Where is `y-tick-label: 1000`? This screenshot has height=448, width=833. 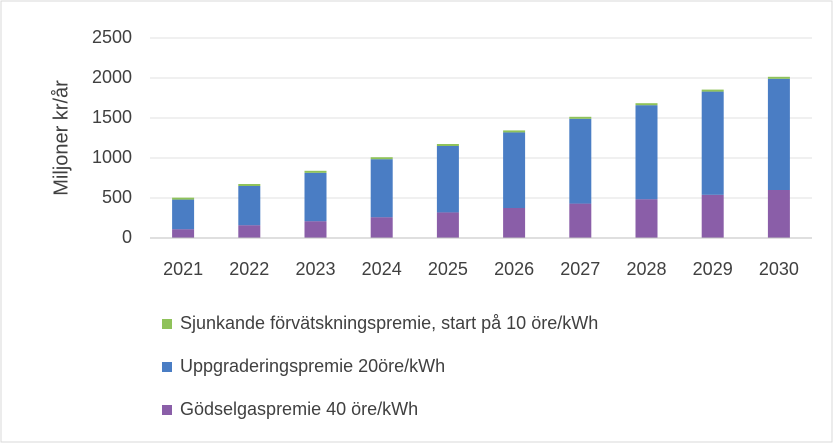
y-tick-label: 1000 is located at coordinates (112, 157).